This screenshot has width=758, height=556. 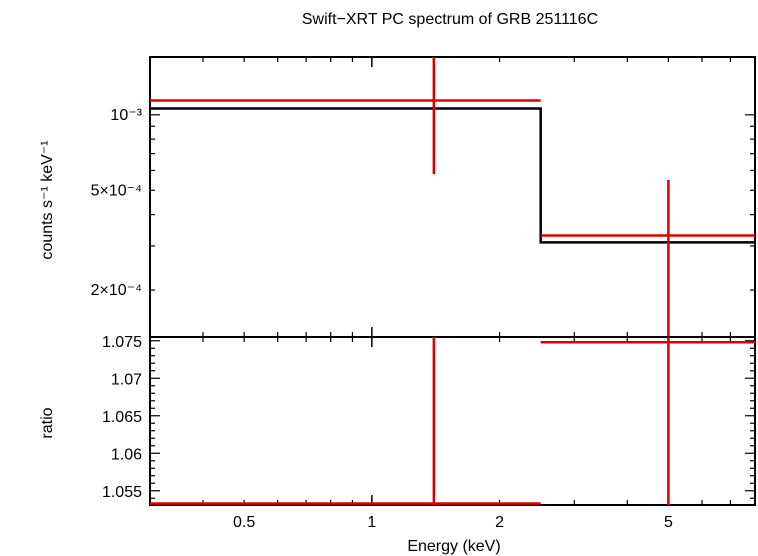 I want to click on bottom-y-tick-label: 1.065, so click(x=122, y=417).